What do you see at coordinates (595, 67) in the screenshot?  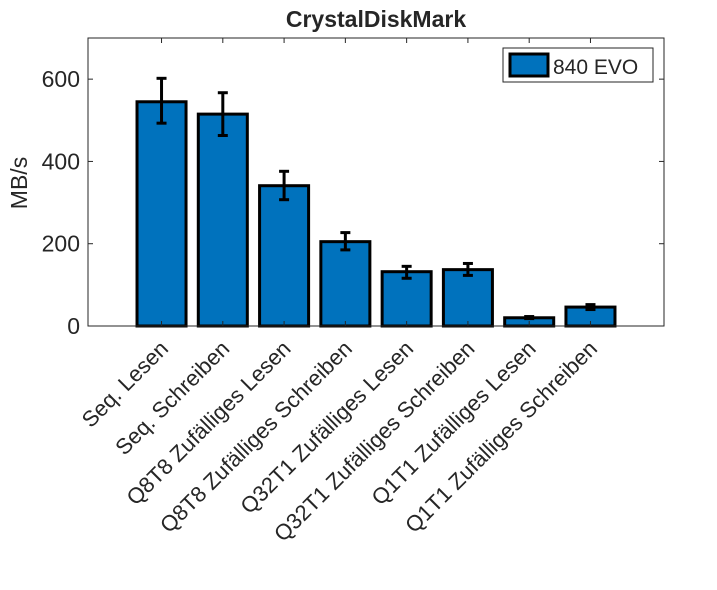 I see `legend-label: 840 EVO` at bounding box center [595, 67].